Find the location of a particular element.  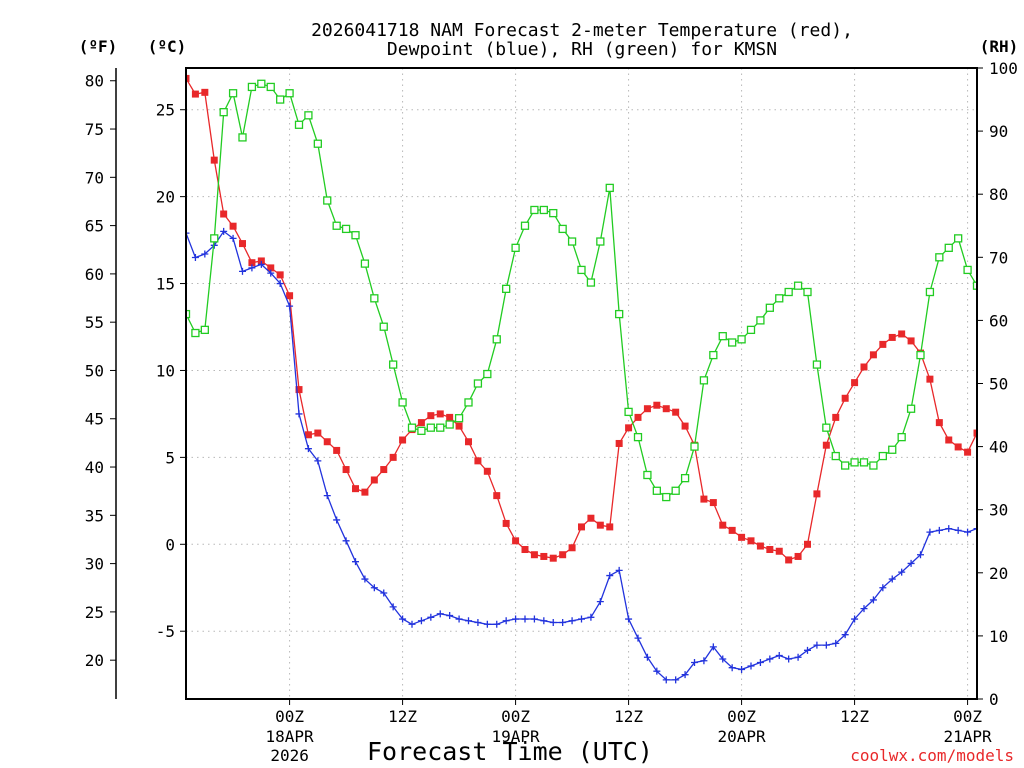

fahrenheit-tick-label: 70 is located at coordinates (94, 177).